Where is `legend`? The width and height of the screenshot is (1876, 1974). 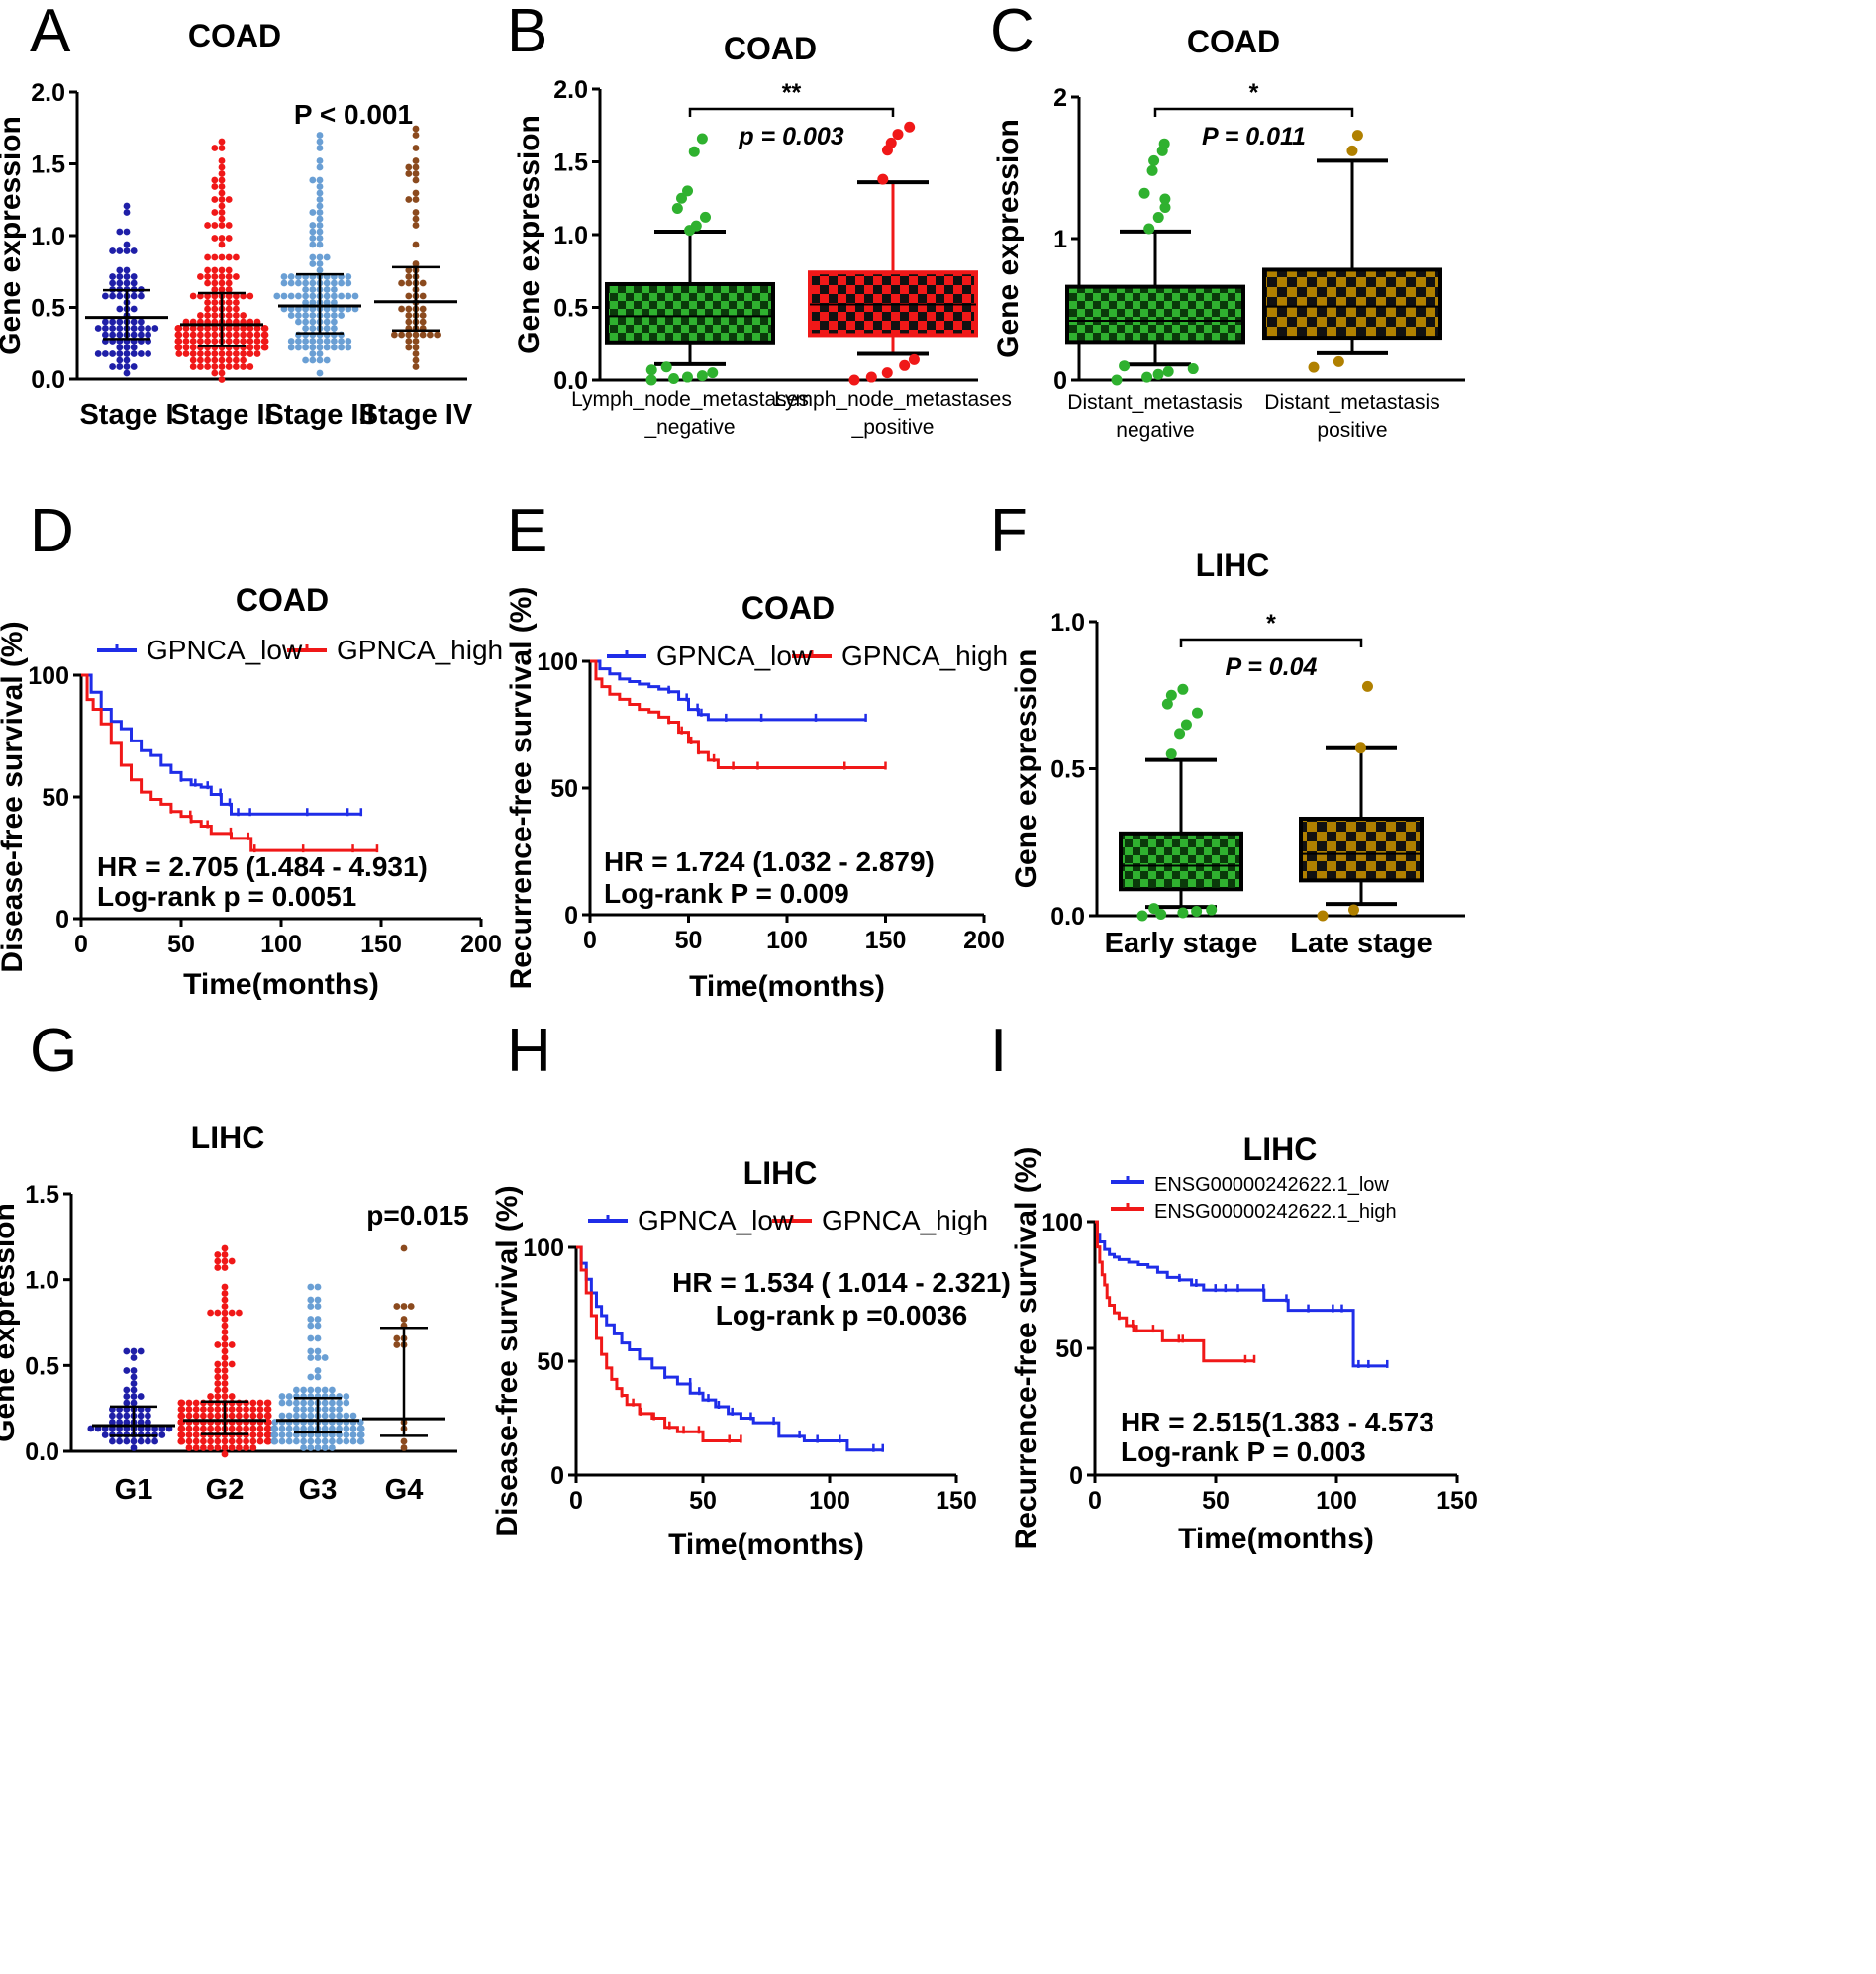 legend is located at coordinates (700, 1219).